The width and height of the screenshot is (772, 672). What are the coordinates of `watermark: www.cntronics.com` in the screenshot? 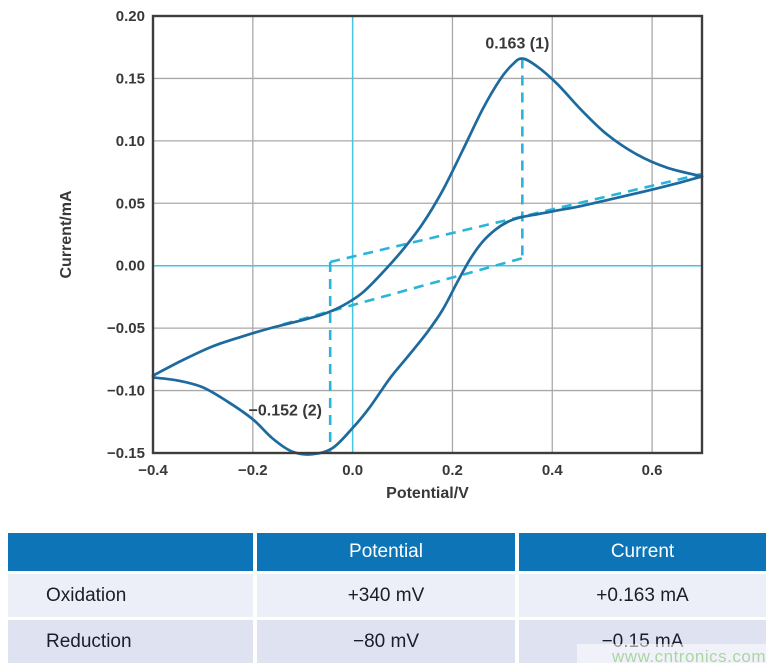 It's located at (674, 657).